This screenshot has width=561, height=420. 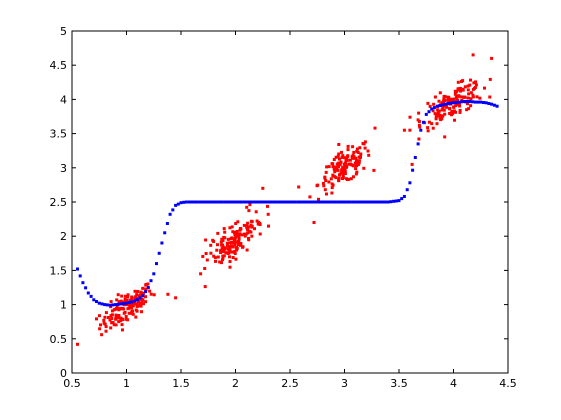 What do you see at coordinates (59, 134) in the screenshot?
I see `y-tick-label: 3.5` at bounding box center [59, 134].